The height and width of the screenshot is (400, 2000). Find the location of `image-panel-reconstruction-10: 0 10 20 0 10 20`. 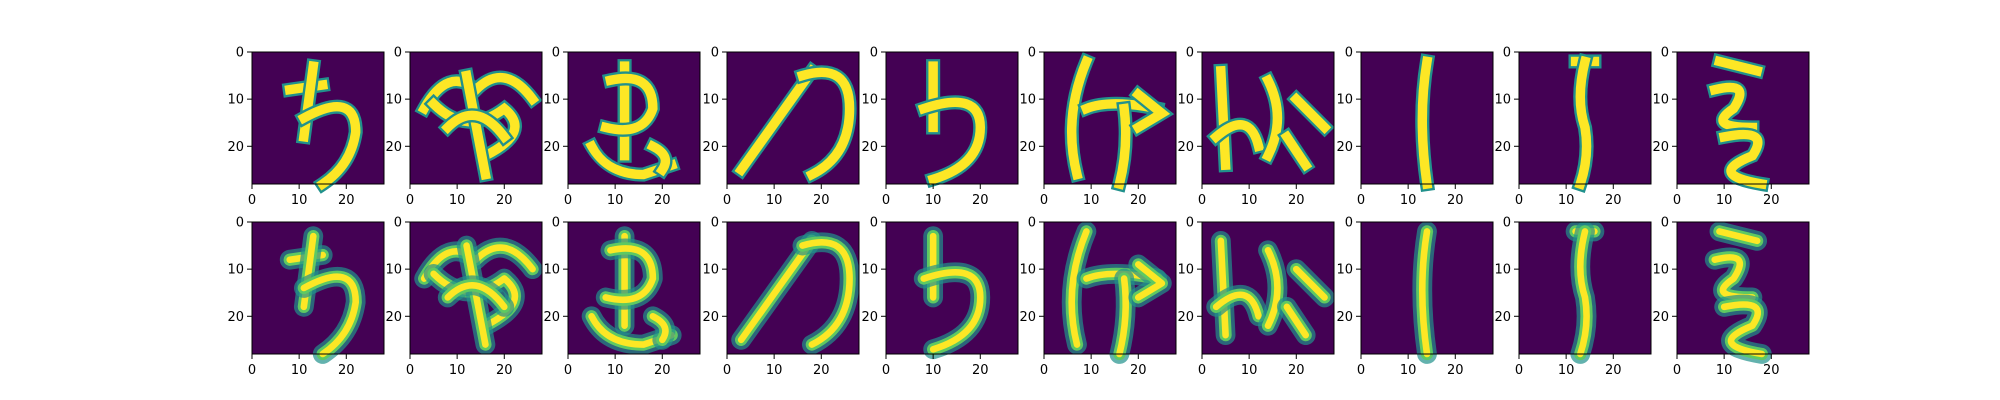

image-panel-reconstruction-10: 0 10 20 0 10 20 is located at coordinates (1731, 297).